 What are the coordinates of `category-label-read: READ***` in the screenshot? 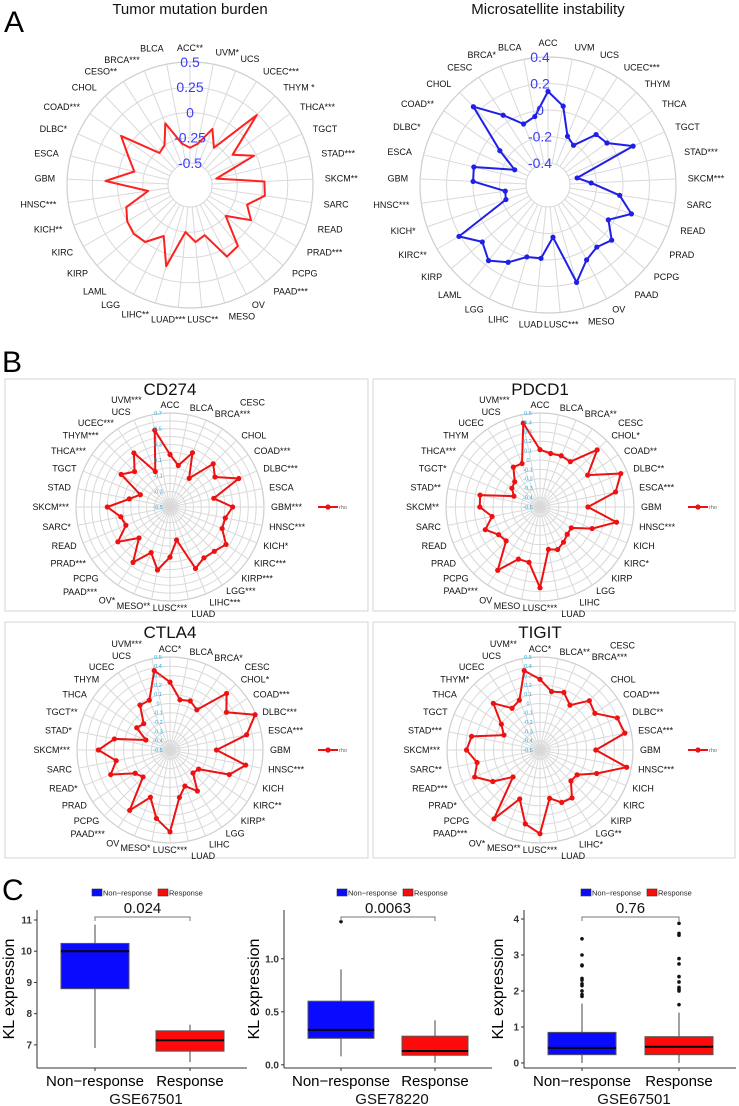 It's located at (430, 788).